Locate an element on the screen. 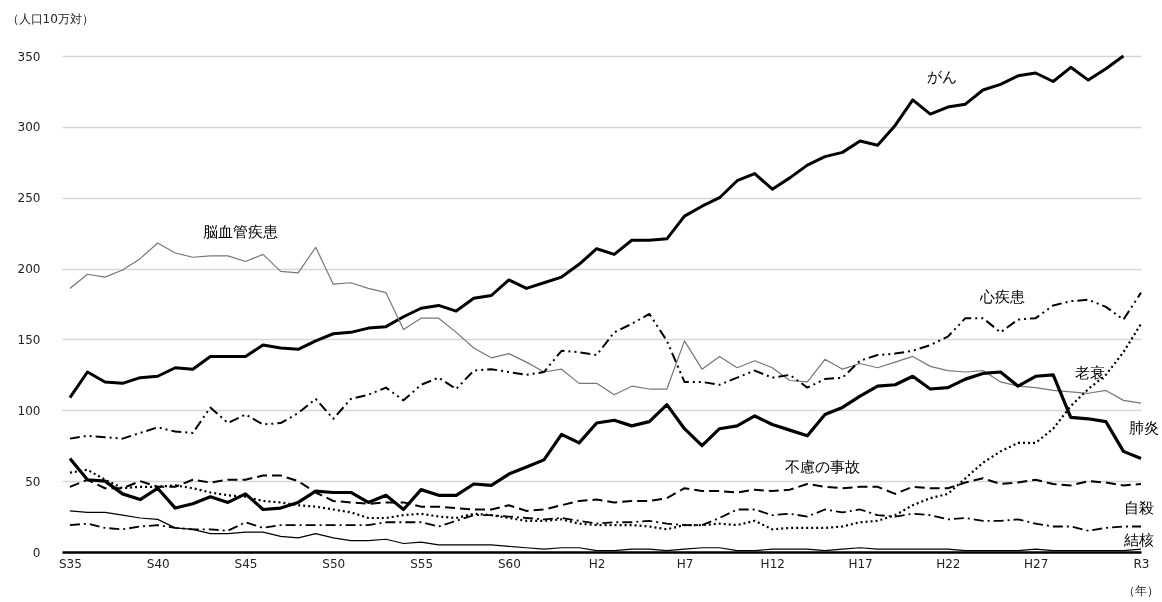 The image size is (1162, 602). x-tick-label: S50 is located at coordinates (334, 563).